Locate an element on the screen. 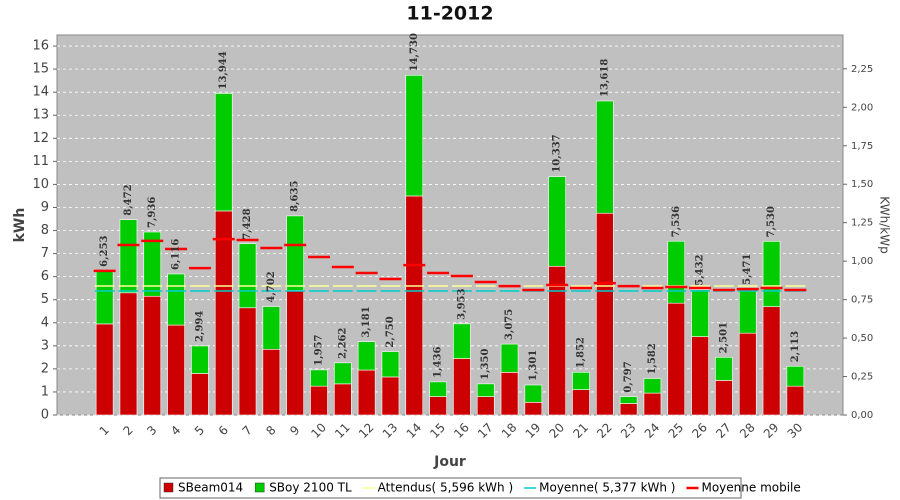 The image size is (900, 500). x-tick-label: 29 is located at coordinates (771, 430).